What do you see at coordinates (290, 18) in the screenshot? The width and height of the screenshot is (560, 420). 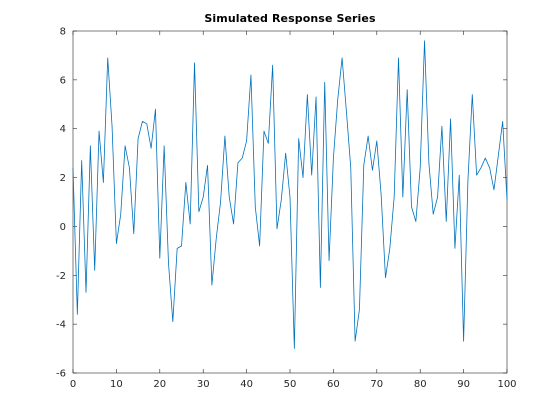 I see `chart-title: Simulated Response Series` at bounding box center [290, 18].